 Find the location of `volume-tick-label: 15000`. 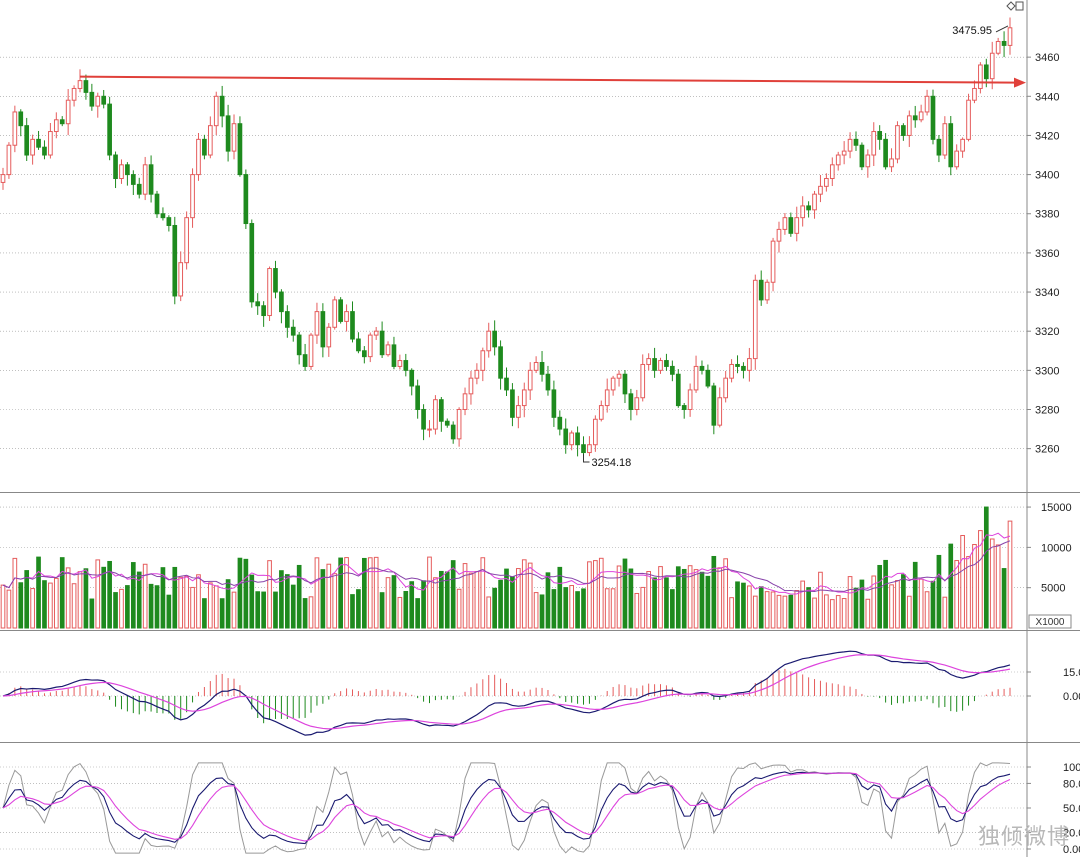

volume-tick-label: 15000 is located at coordinates (1056, 508).